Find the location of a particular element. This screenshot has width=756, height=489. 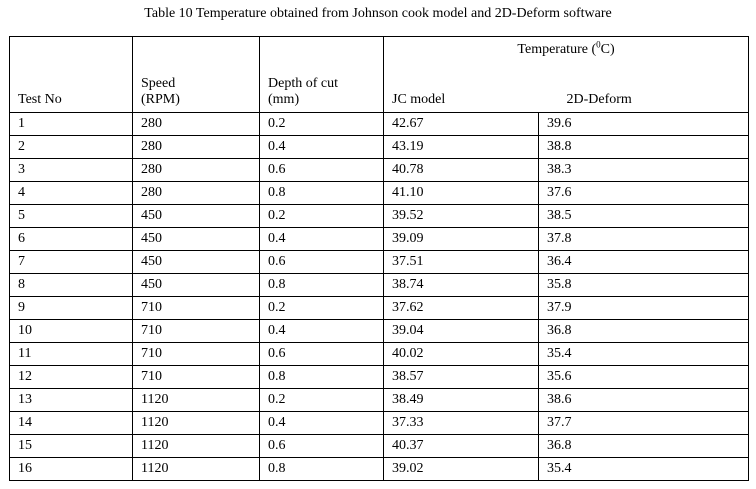

table-row: 1 280 0.2 42.67 39.6 is located at coordinates (379, 124).